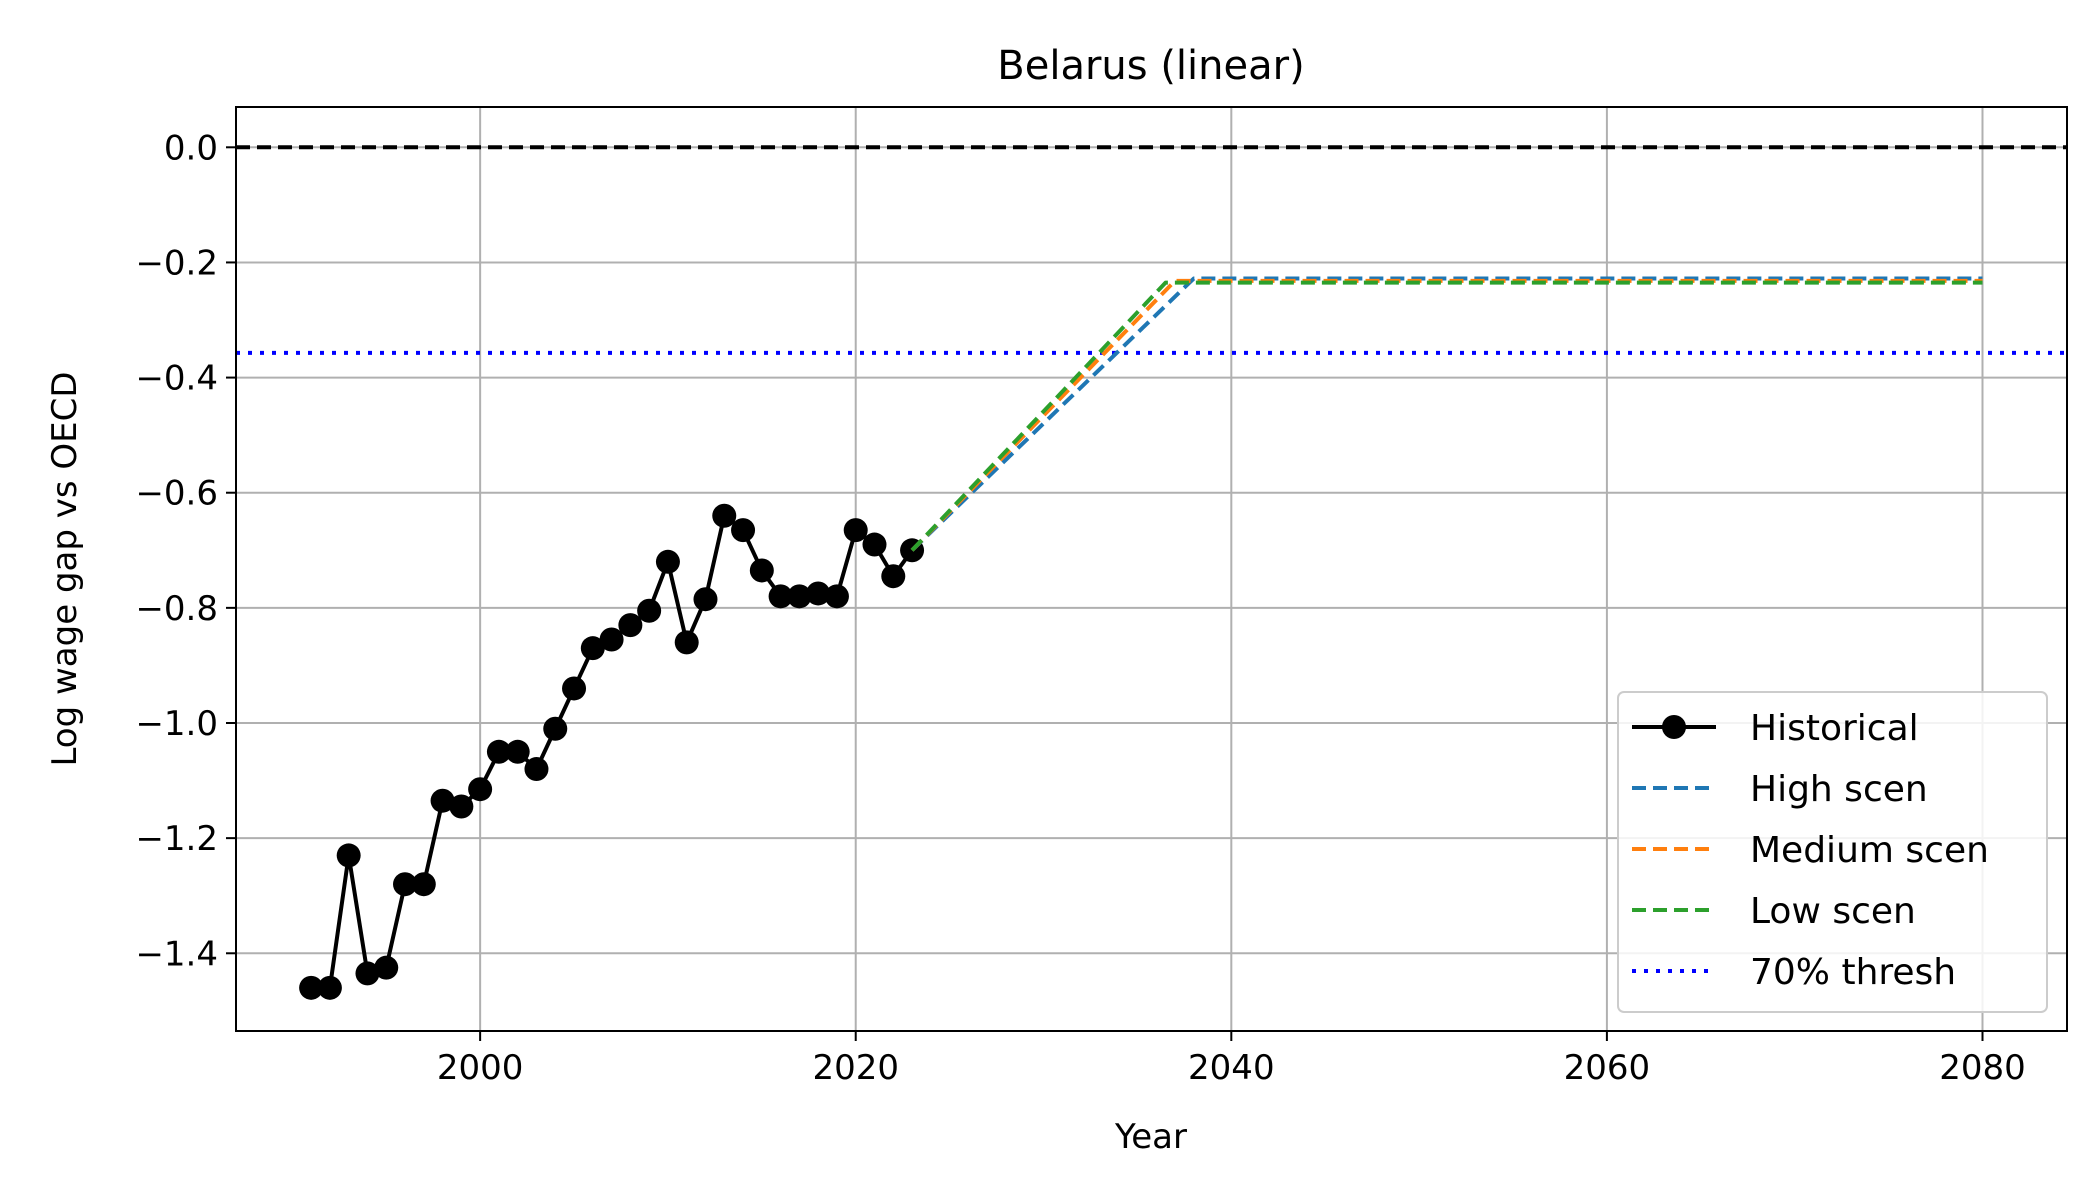  I want to click on legend-label-medium-scen: Medium scen, so click(1869, 850).